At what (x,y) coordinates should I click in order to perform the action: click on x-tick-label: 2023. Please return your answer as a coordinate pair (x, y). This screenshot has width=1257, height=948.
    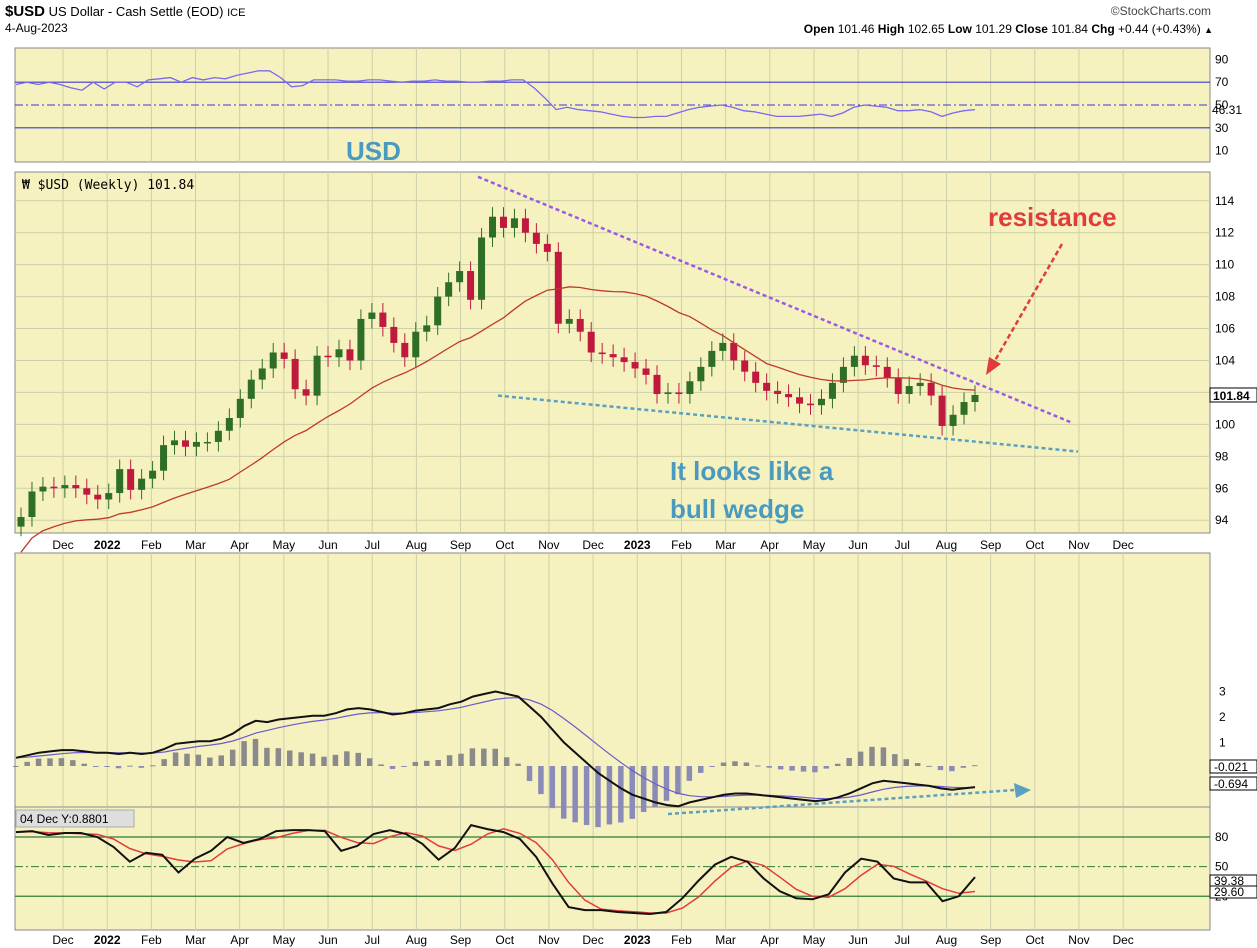
    Looking at the image, I should click on (637, 940).